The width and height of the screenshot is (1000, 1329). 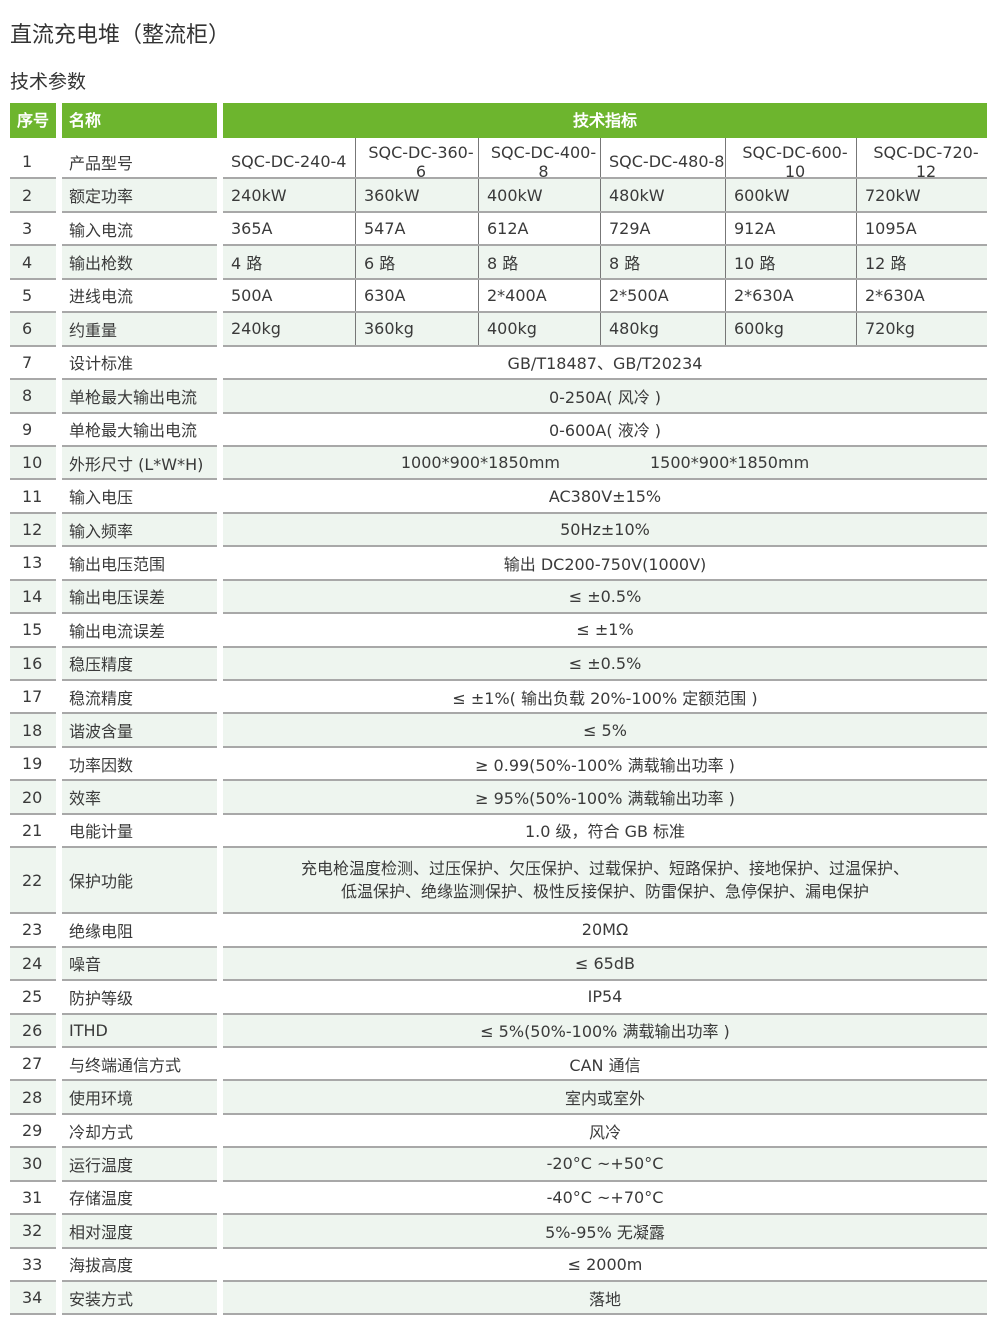 I want to click on model-value: SQC-DC-400-8, so click(x=539, y=162).